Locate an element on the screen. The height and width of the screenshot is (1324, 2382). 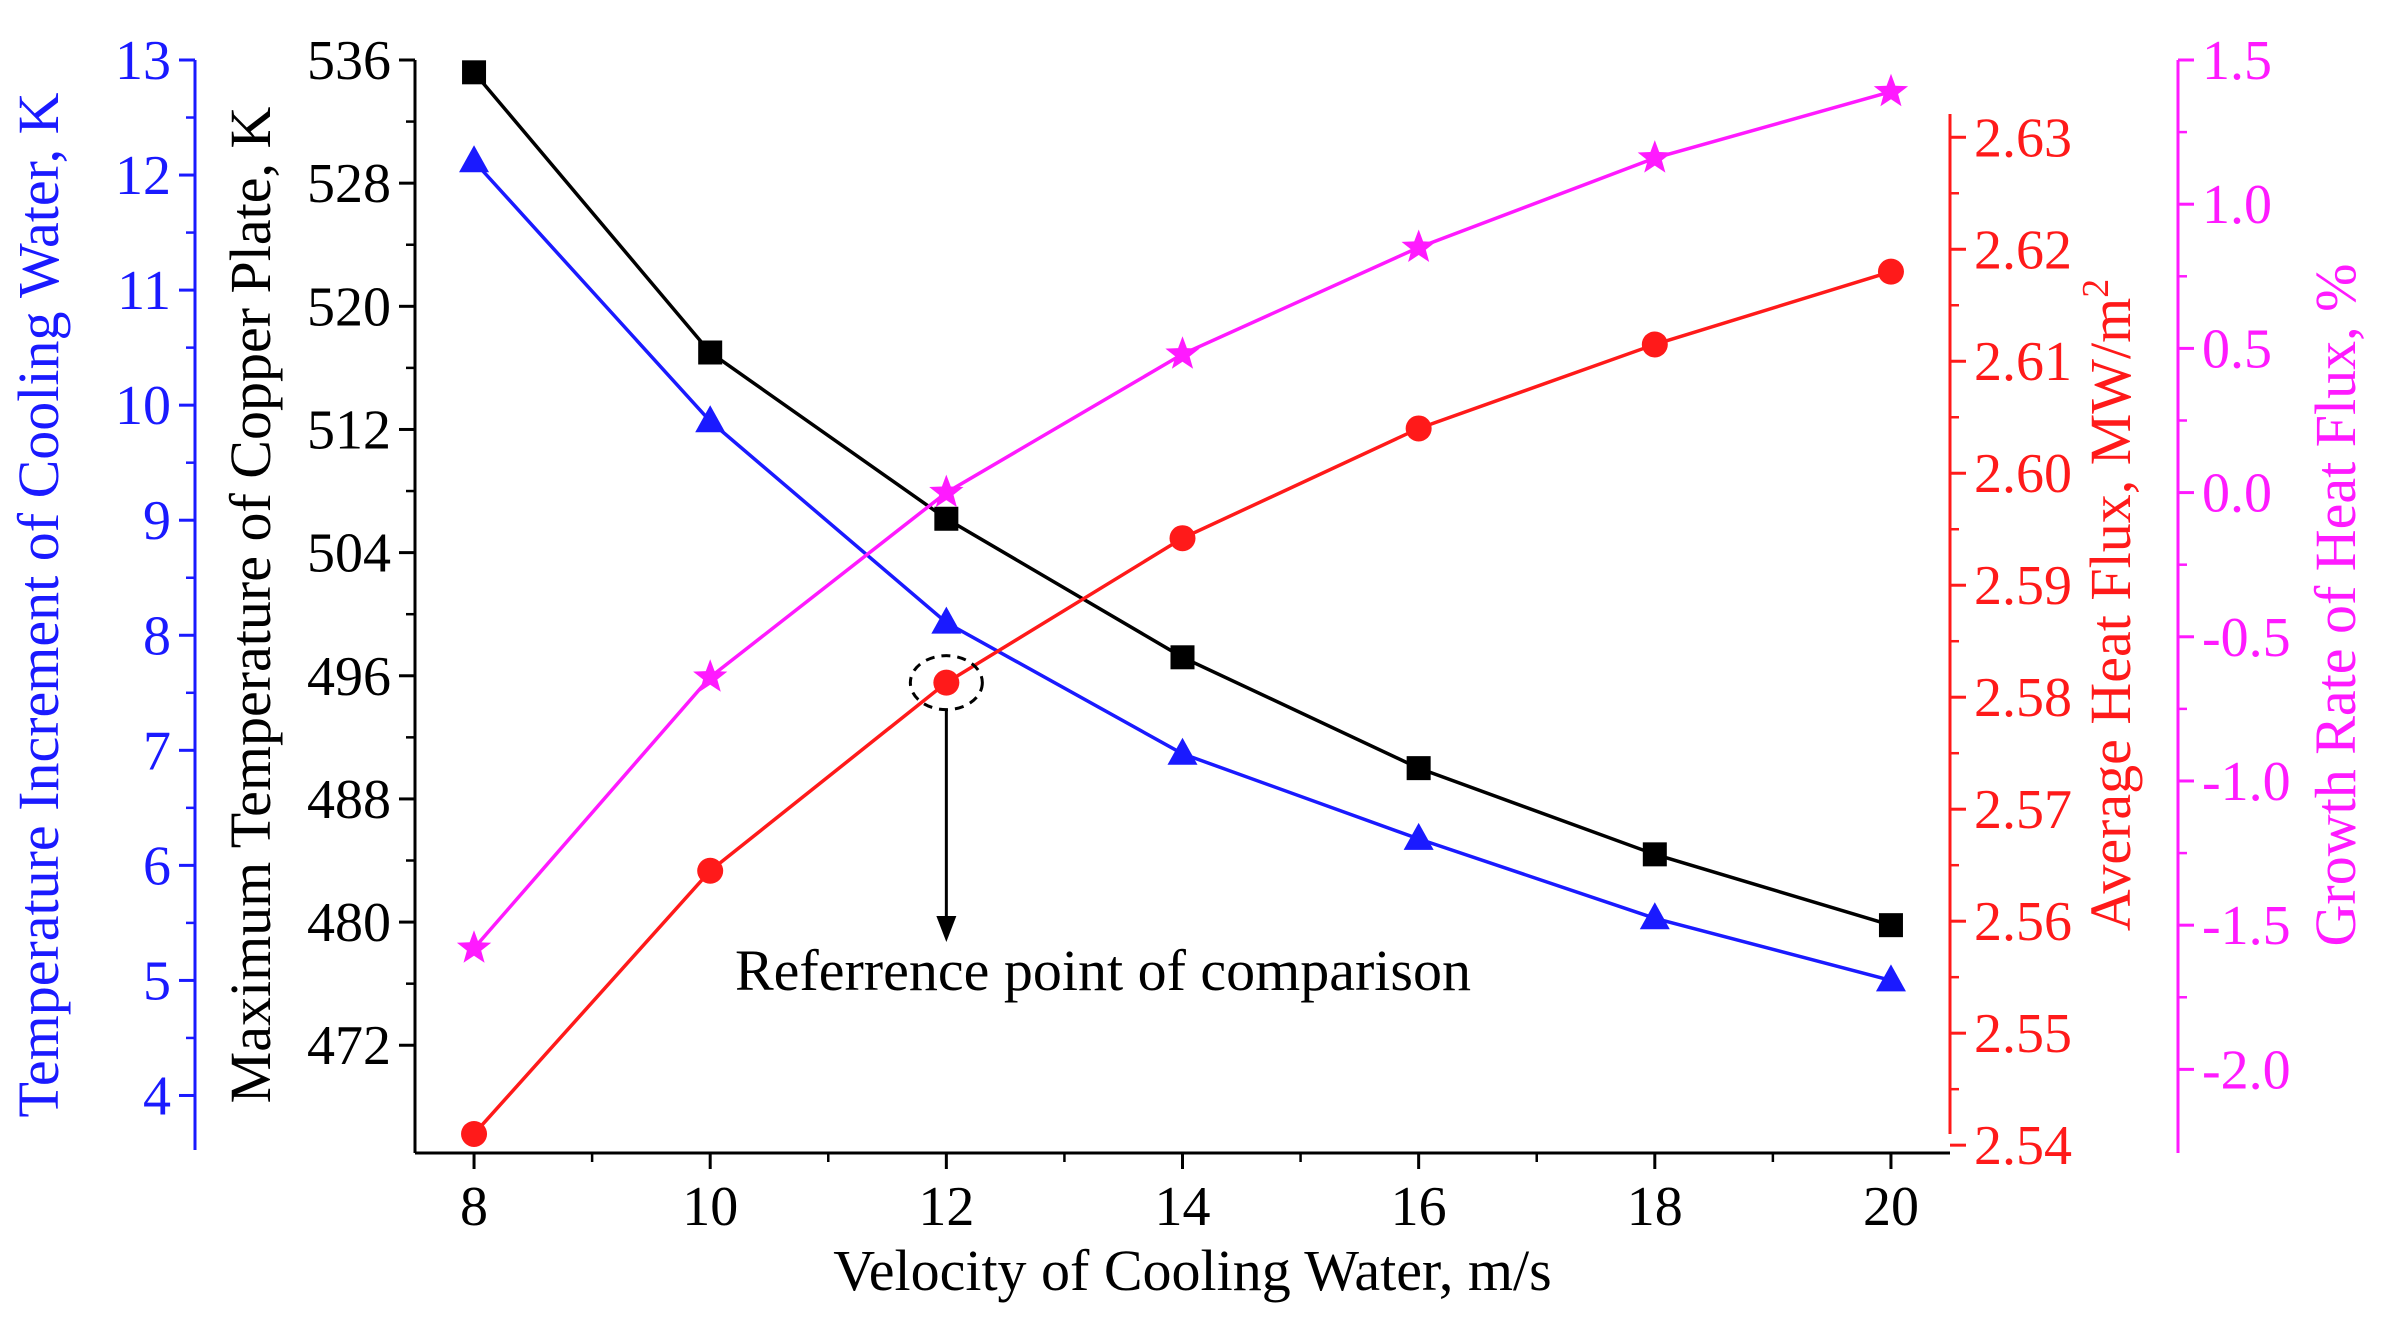
y-tick-label-magenta: -0.5 is located at coordinates (2246, 638).